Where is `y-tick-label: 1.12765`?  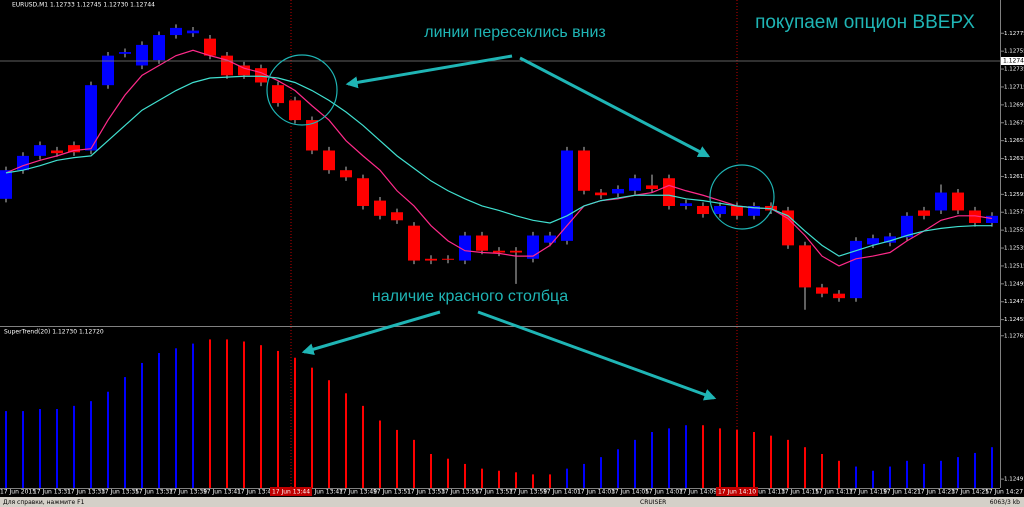
y-tick-label: 1.12765 is located at coordinates (1014, 336).